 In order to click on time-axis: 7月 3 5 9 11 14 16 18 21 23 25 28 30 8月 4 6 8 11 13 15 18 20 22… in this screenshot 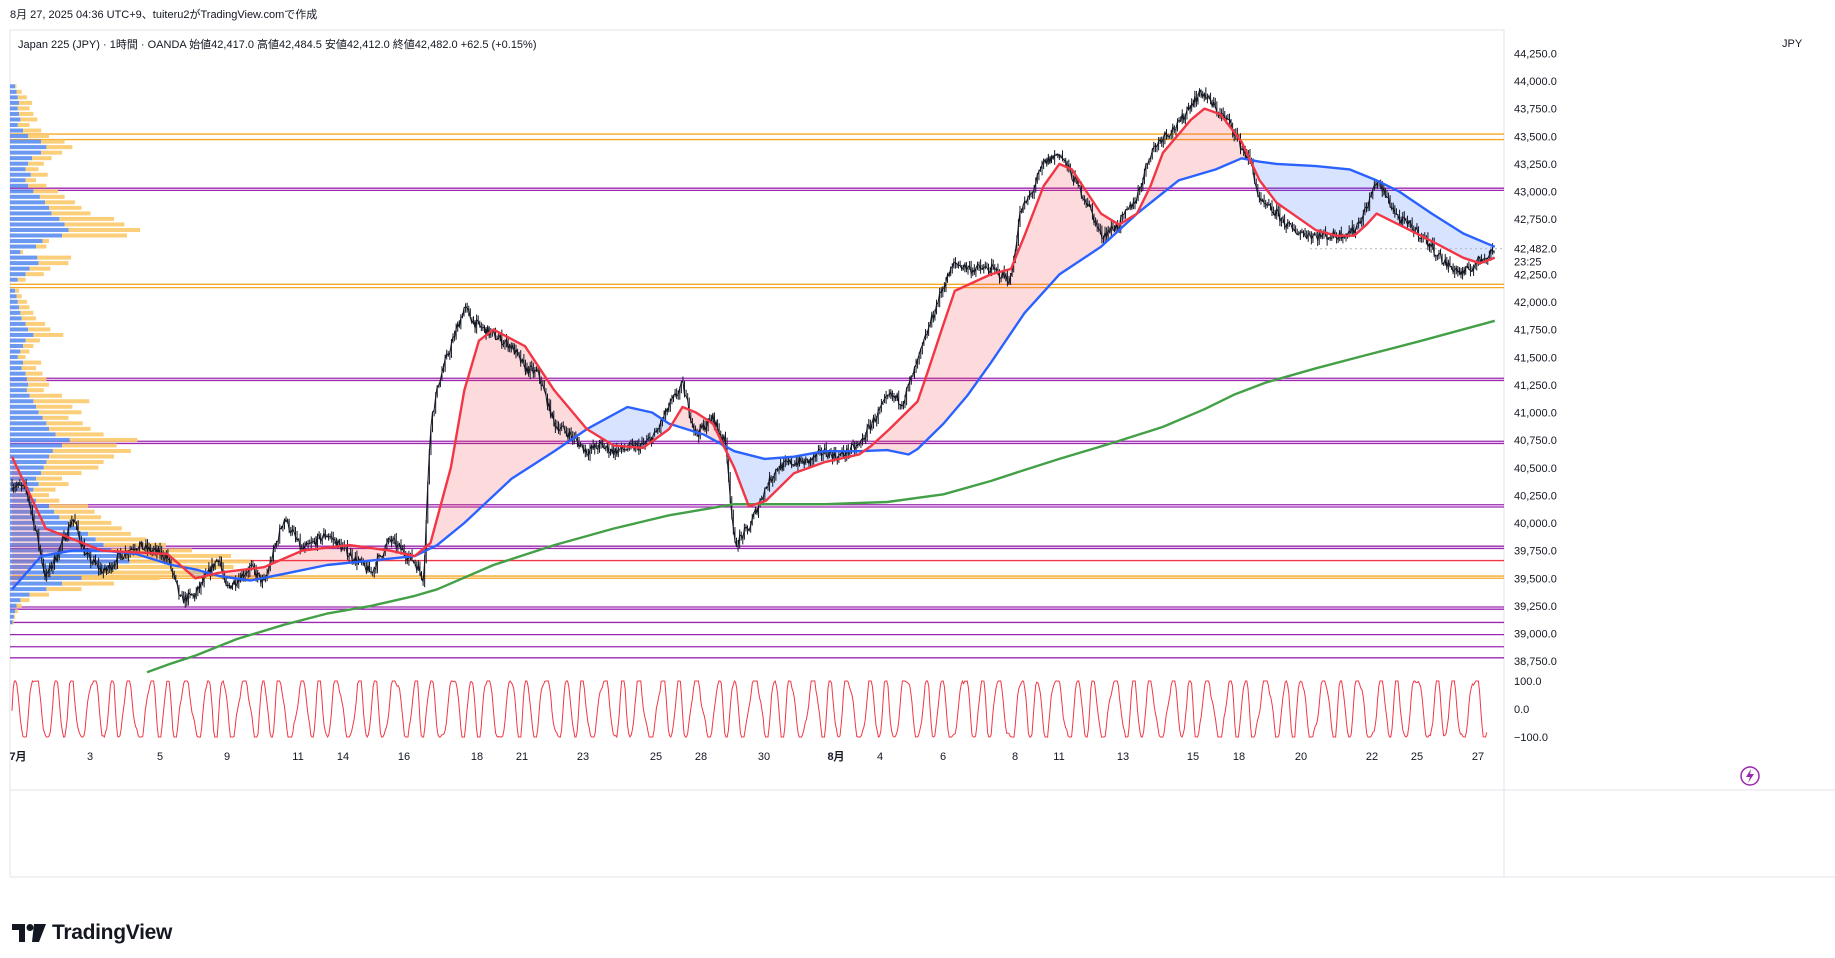, I will do `click(746, 756)`.